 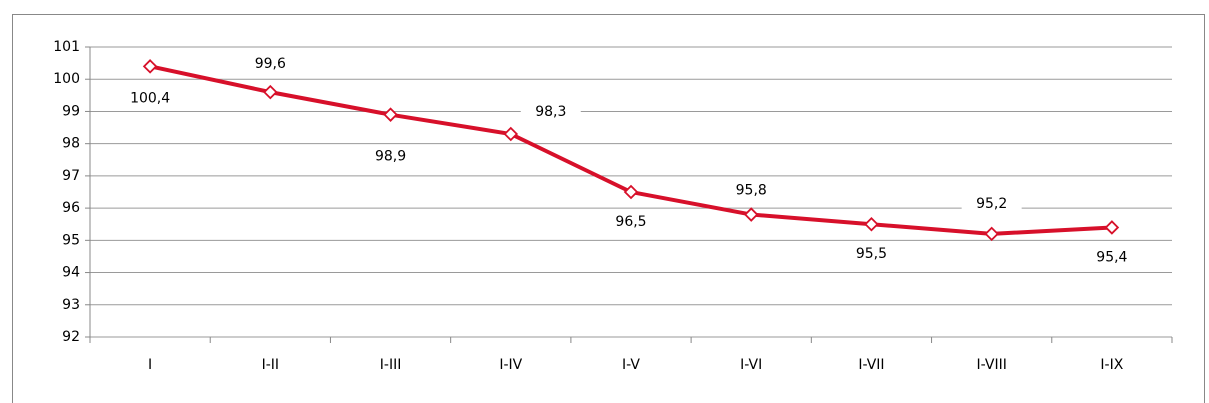 I want to click on x-tick-label: I-VI, so click(x=751, y=365).